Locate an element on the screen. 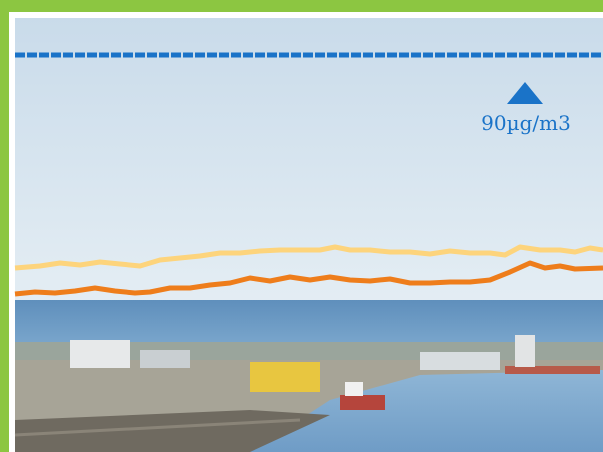 Image resolution: width=603 pixels, height=452 pixels. trend-line-light is located at coordinates (308, 257).